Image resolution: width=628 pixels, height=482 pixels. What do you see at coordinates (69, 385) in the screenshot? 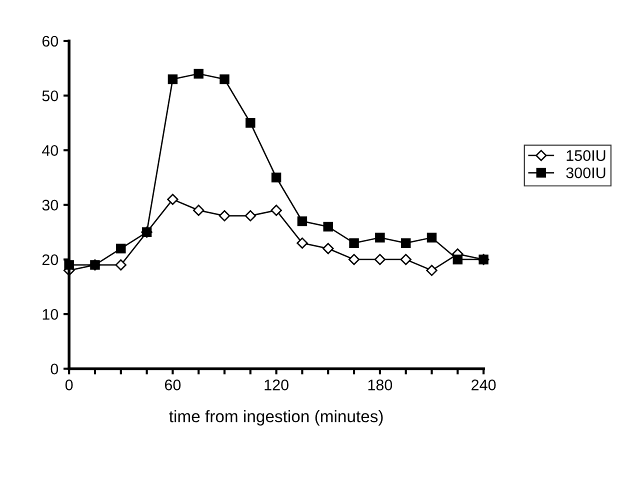
I see `x-tick-label: 0` at bounding box center [69, 385].